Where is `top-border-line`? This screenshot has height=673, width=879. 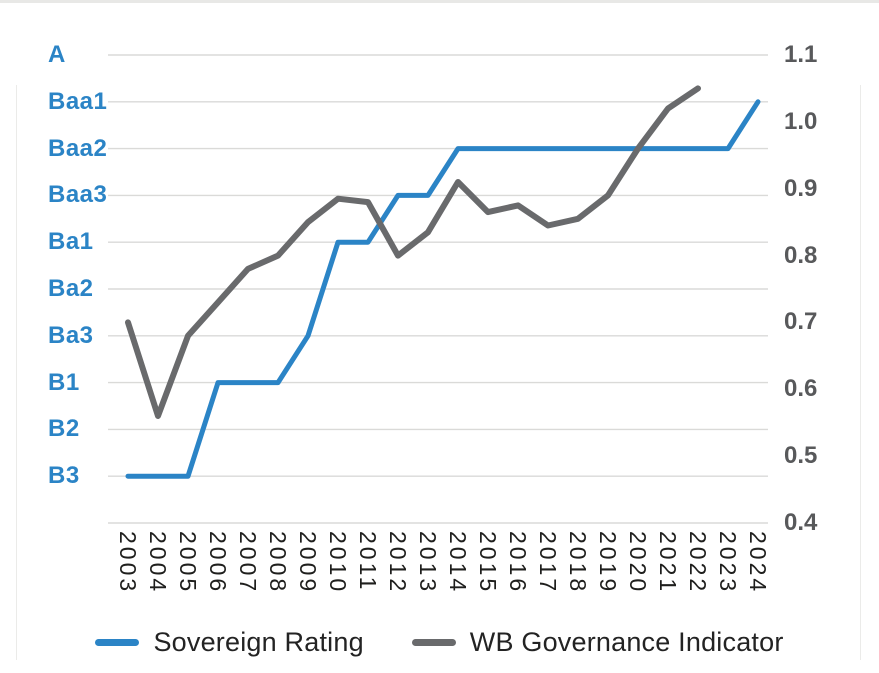
top-border-line is located at coordinates (439, 1).